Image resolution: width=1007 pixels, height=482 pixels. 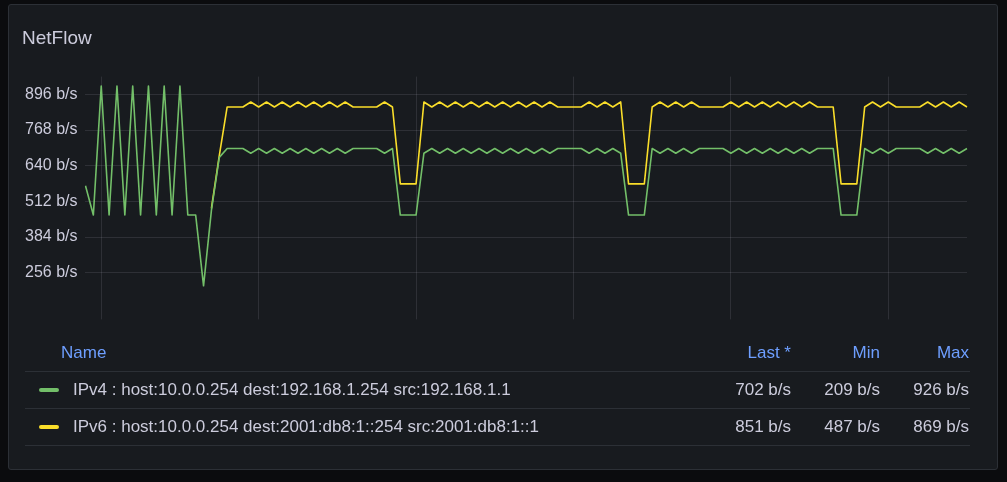 I want to click on text: 926 b/s, so click(x=941, y=389).